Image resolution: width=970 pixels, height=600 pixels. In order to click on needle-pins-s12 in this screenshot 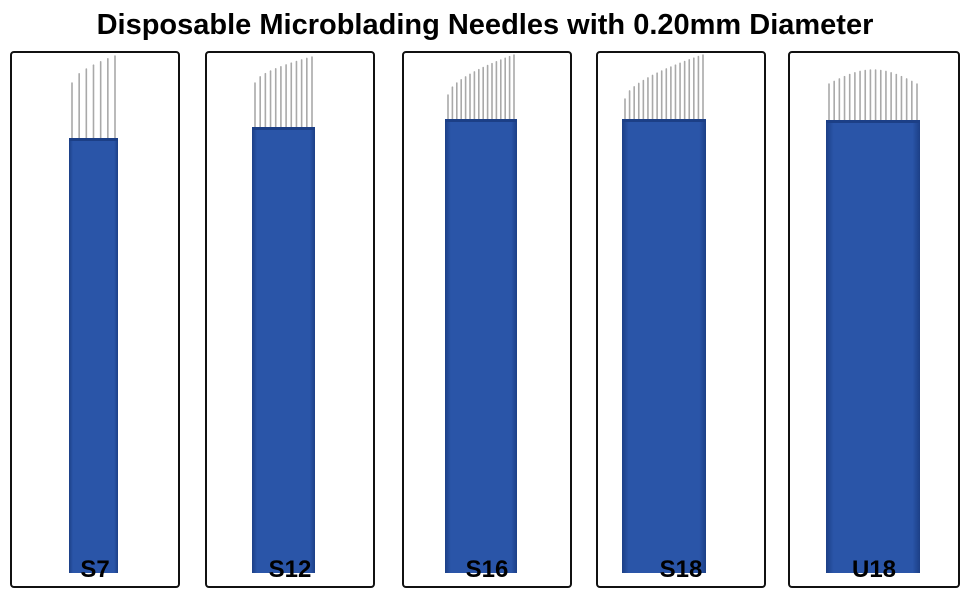, I will do `click(283, 92)`.